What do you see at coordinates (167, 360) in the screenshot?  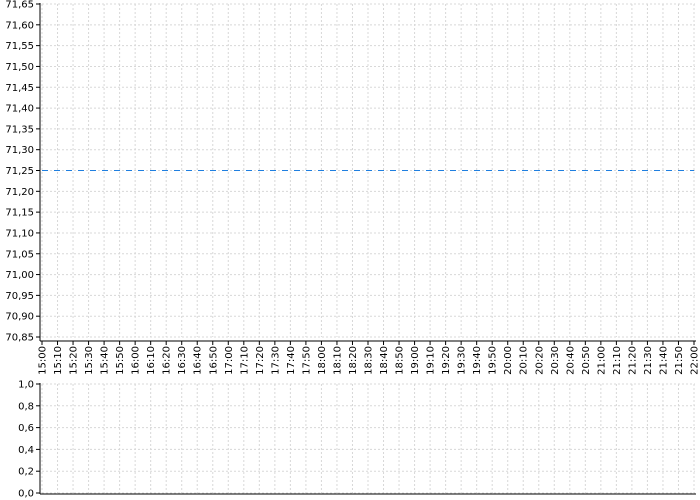 I see `price-x-tick-label: 16:20` at bounding box center [167, 360].